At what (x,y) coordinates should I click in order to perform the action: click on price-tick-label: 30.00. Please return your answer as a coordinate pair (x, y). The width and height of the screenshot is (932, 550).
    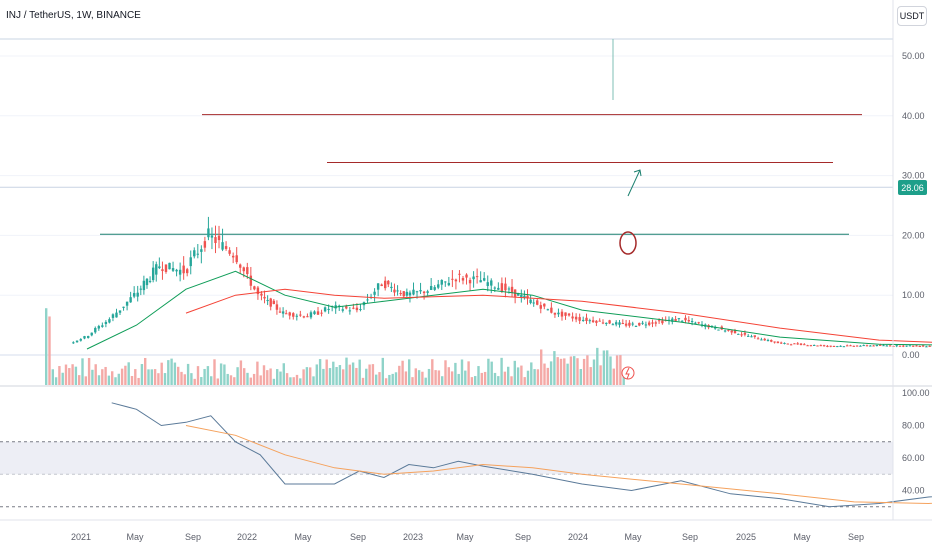
    Looking at the image, I should click on (913, 176).